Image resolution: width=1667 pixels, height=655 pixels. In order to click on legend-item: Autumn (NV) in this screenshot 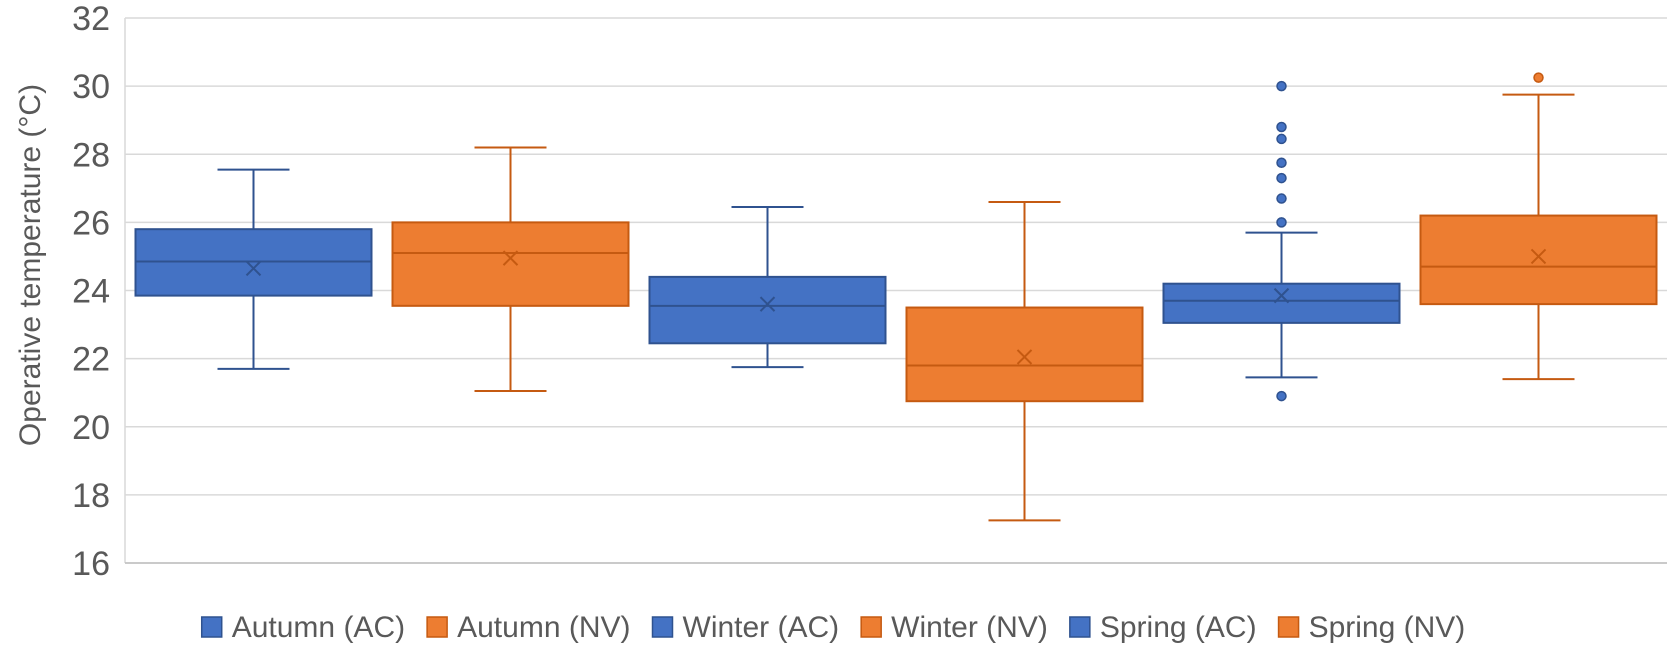, I will do `click(528, 627)`.